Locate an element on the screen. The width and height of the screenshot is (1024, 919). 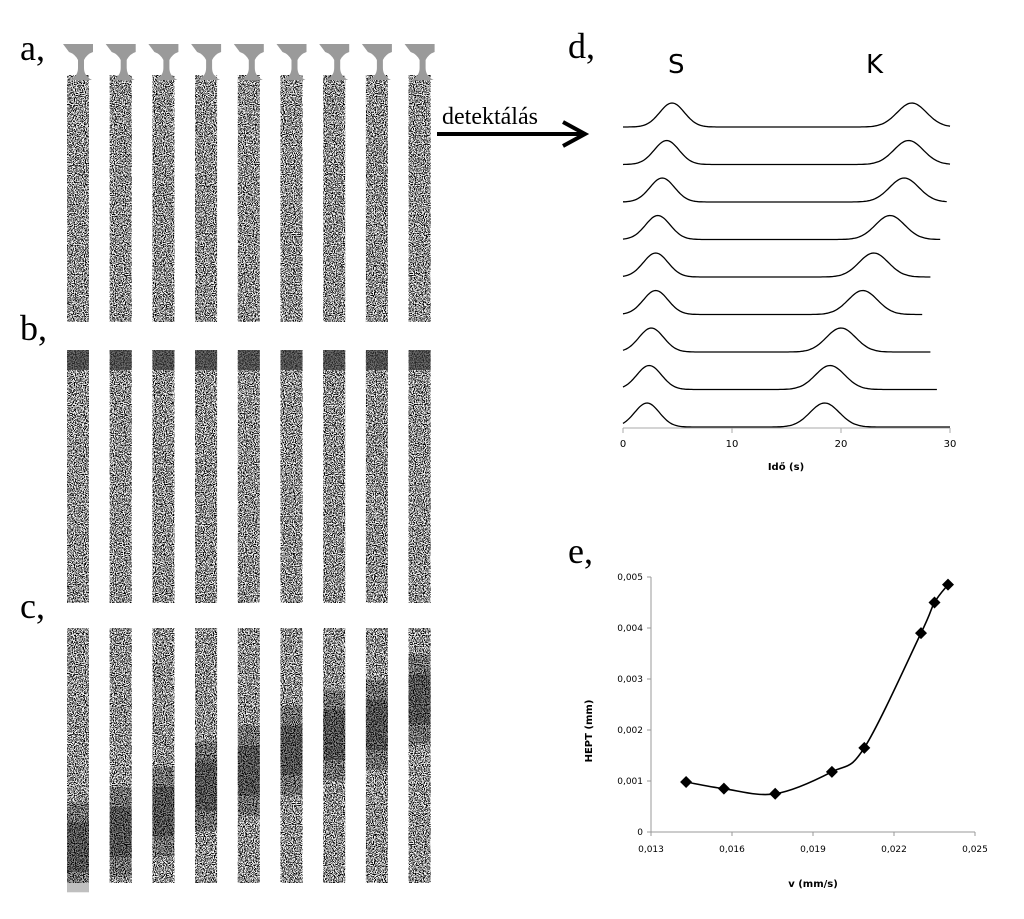
d-tick-label: 10 is located at coordinates (732, 444).